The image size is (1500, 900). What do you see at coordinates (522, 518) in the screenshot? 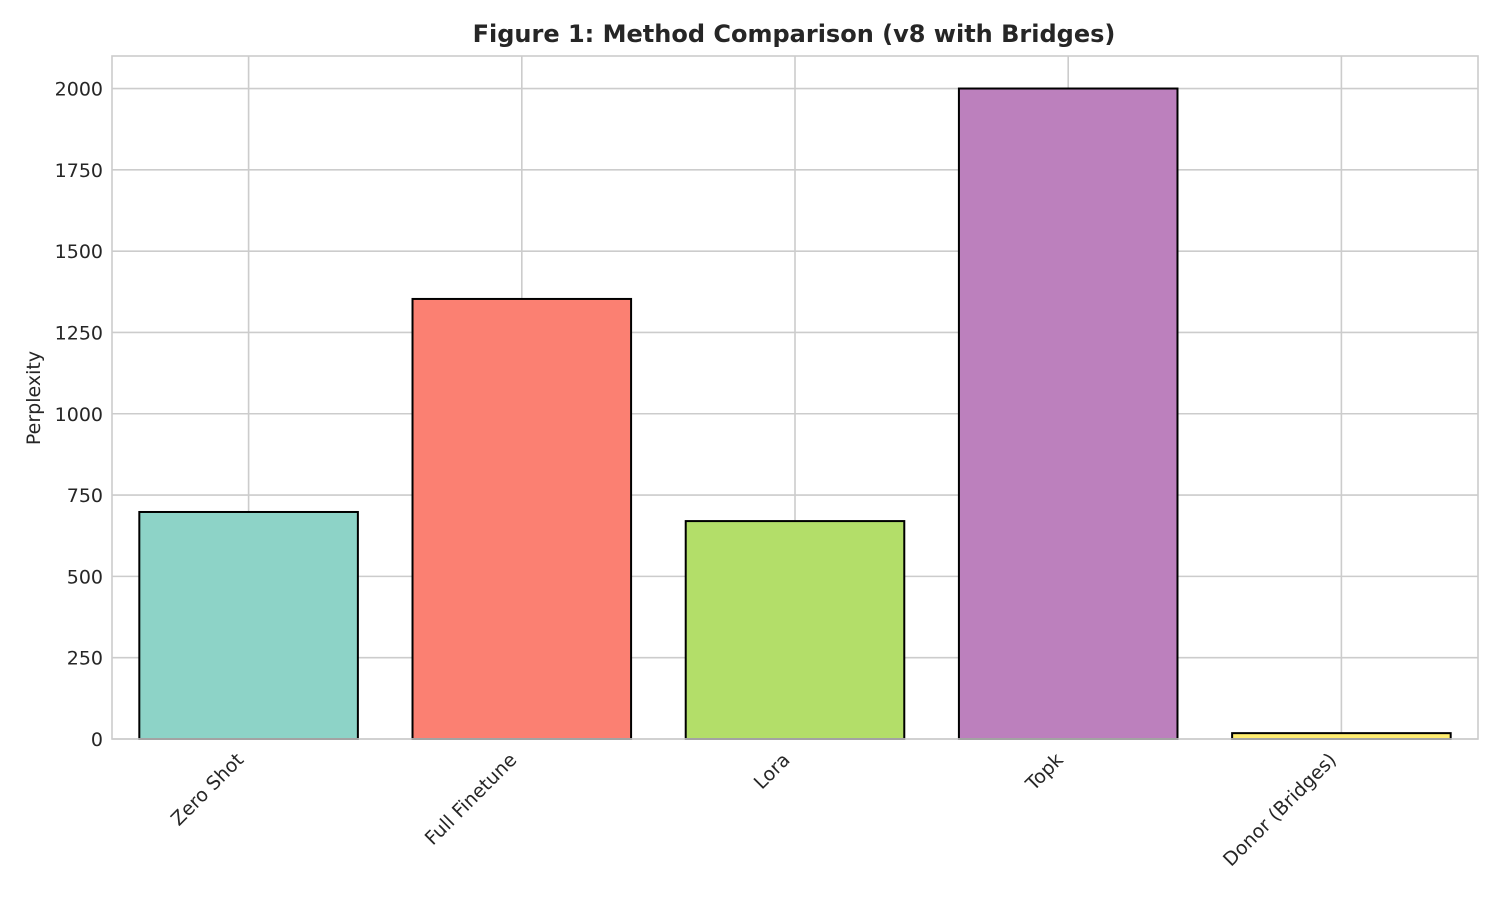
I see `bar-full-finetune` at bounding box center [522, 518].